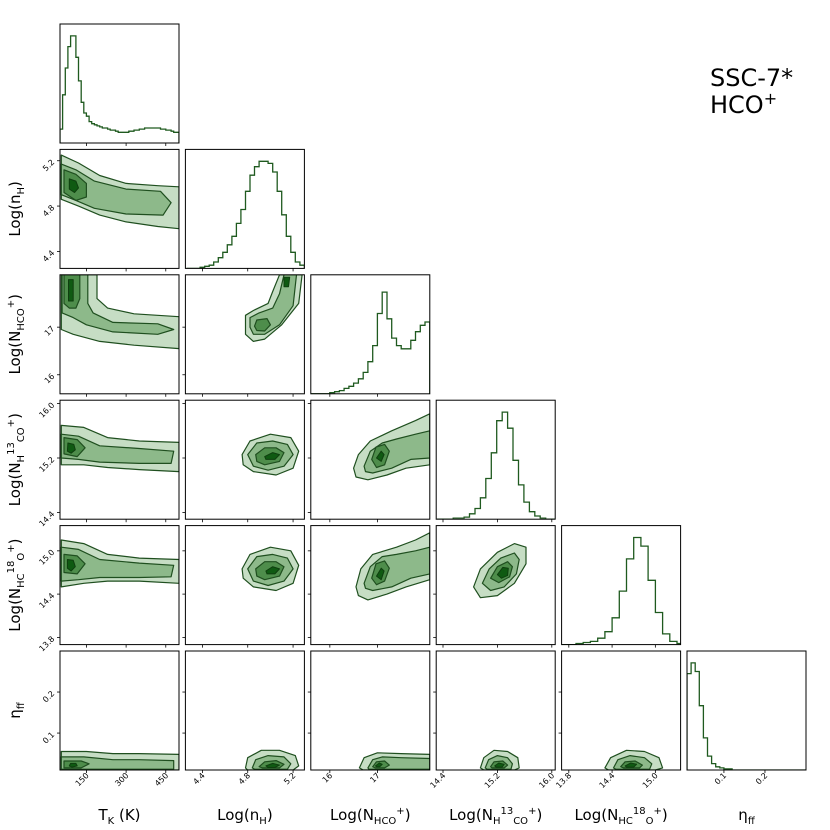  What do you see at coordinates (499, 759) in the screenshot?
I see `contour-nh13-eta` at bounding box center [499, 759].